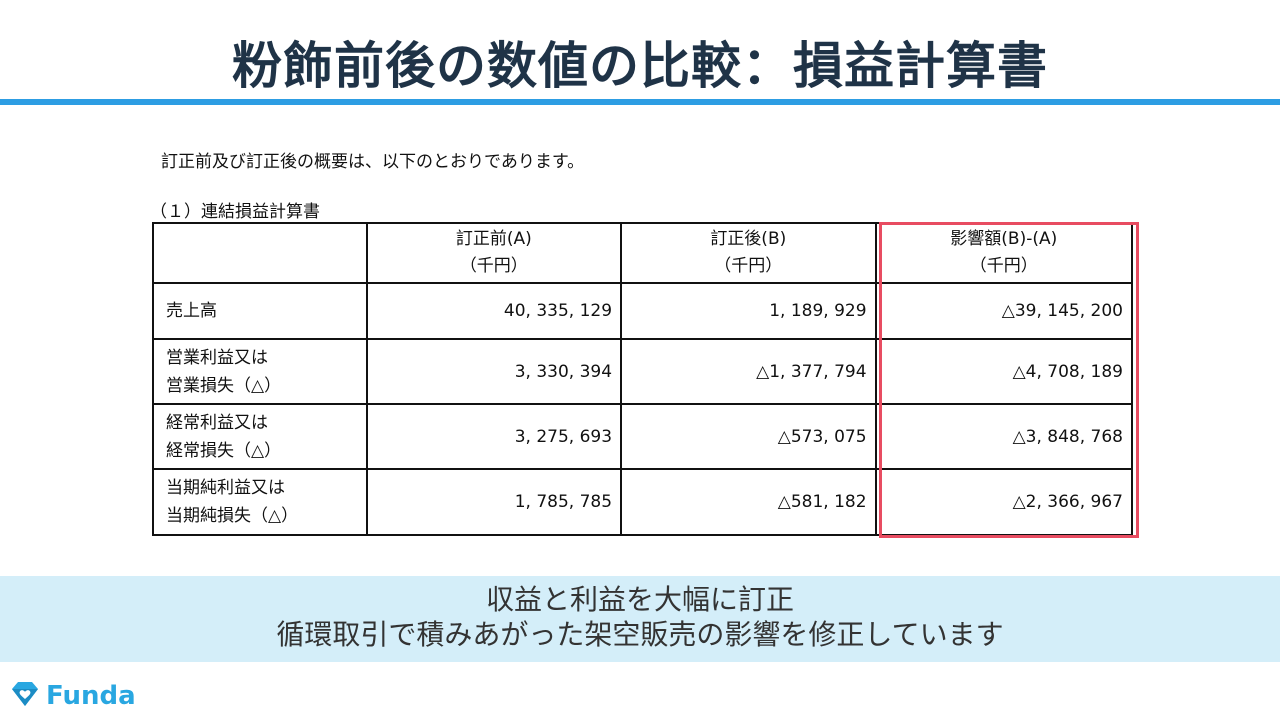 The image size is (1280, 720). Describe the element at coordinates (217, 422) in the screenshot. I see `row-label-line1: 経常利益又は` at that location.